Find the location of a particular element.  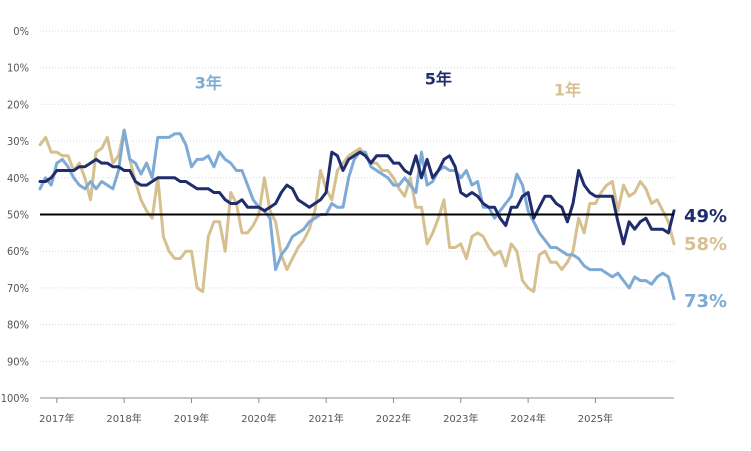

y-tick-label: 10% is located at coordinates (18, 68).